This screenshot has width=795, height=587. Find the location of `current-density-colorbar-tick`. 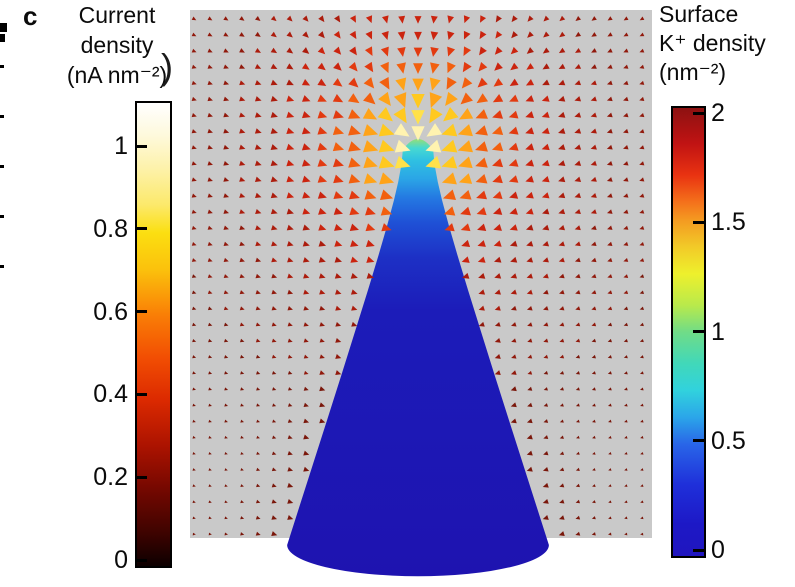

current-density-colorbar-tick is located at coordinates (142, 394).